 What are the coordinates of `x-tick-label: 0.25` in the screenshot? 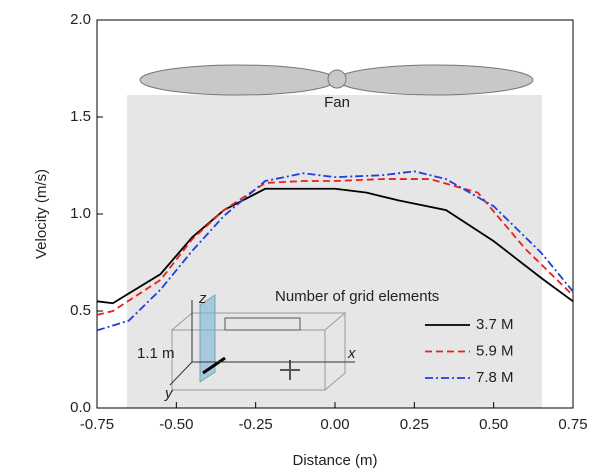 It's located at (414, 424).